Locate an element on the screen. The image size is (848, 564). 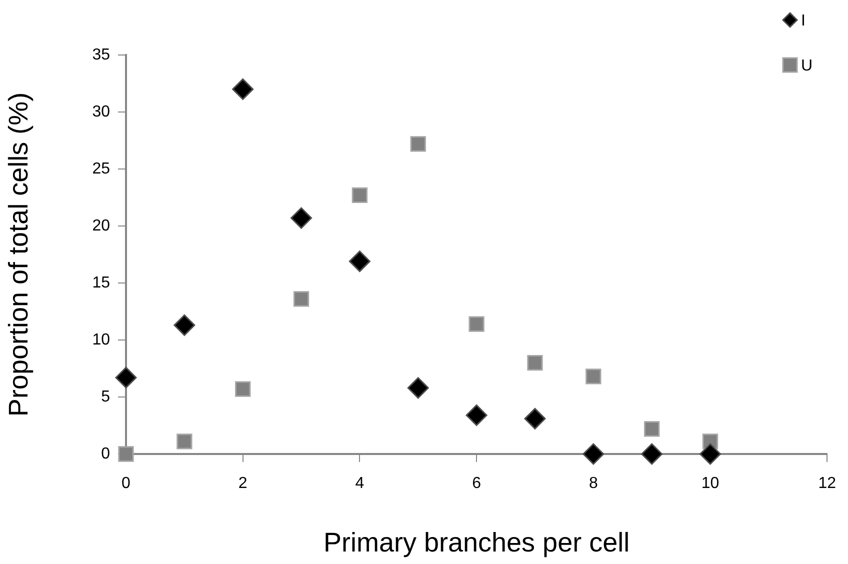
y-tick-label: 25 is located at coordinates (101, 169).